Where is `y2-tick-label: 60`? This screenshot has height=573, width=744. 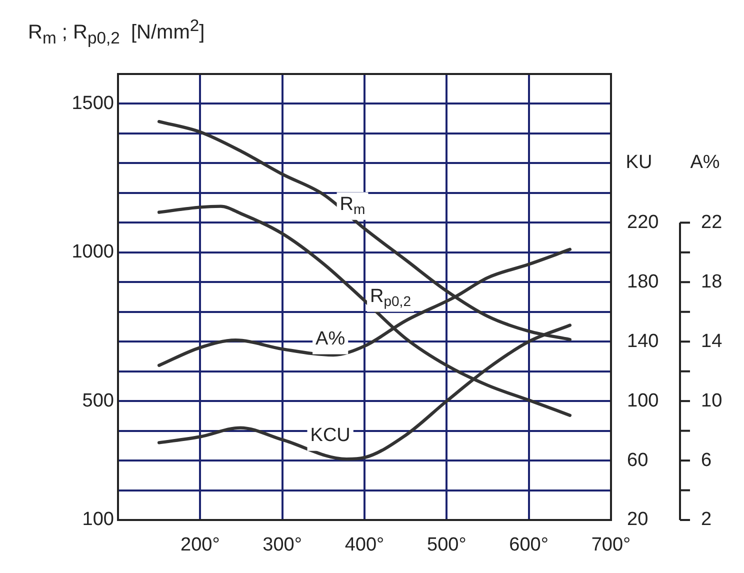 y2-tick-label: 60 is located at coordinates (637, 460).